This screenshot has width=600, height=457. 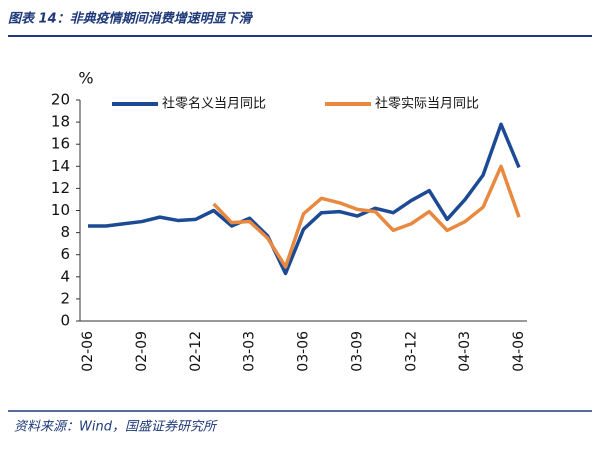 What do you see at coordinates (465, 351) in the screenshot?
I see `x-tick-label: 04-03` at bounding box center [465, 351].